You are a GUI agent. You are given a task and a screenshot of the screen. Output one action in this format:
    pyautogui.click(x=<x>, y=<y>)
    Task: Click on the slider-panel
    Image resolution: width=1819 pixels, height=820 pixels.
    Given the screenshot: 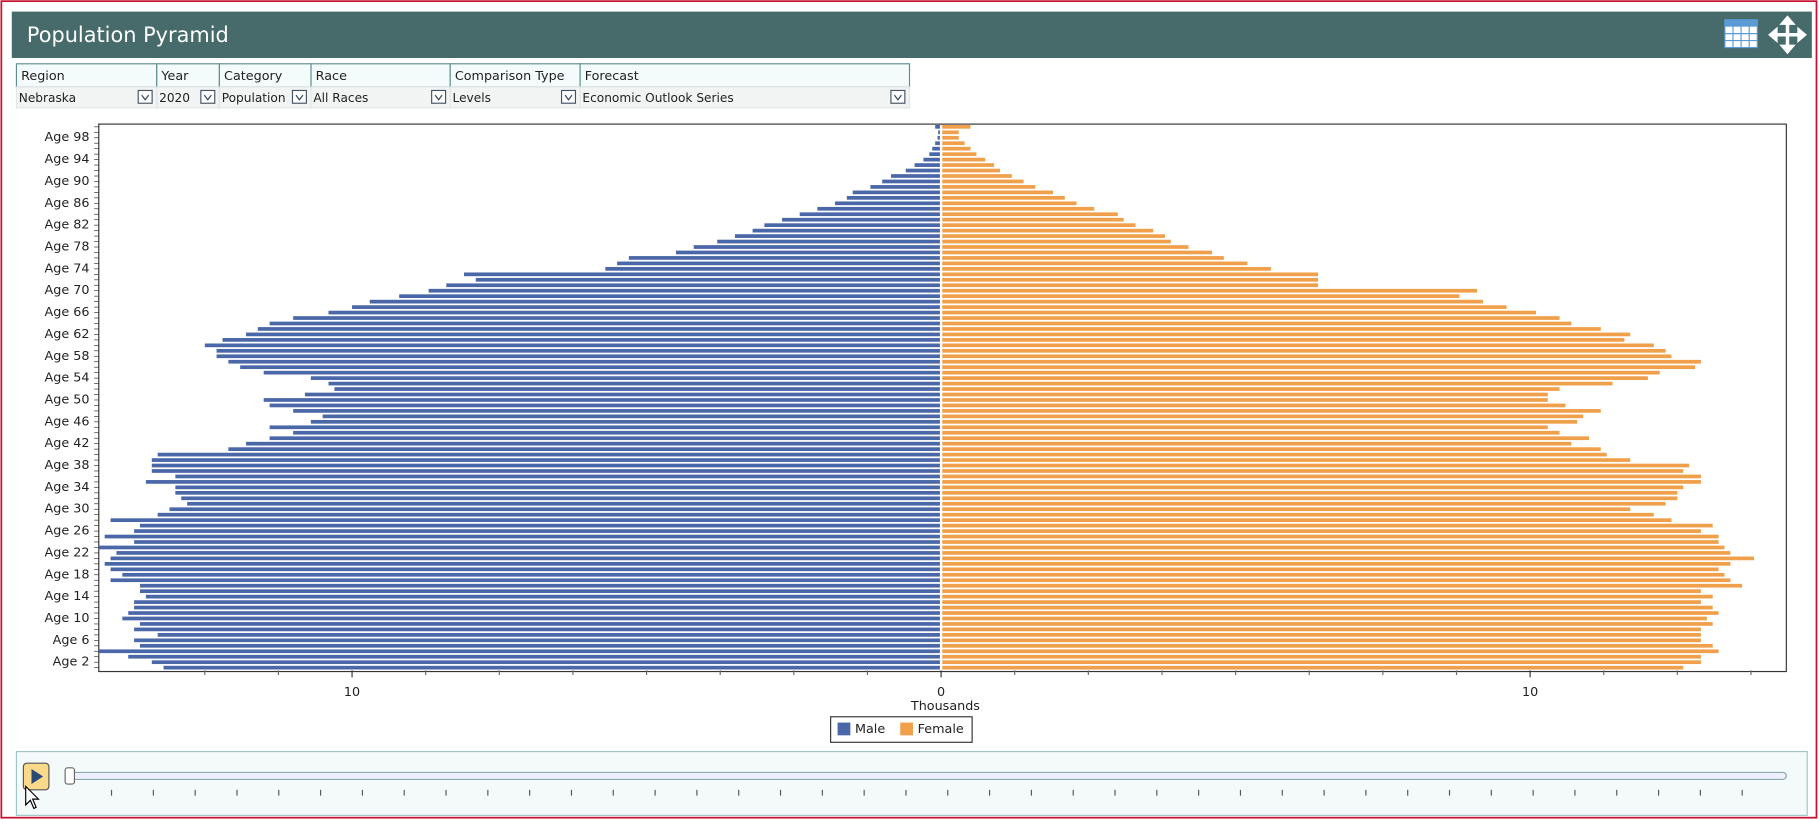 What is the action you would take?
    pyautogui.click(x=911, y=783)
    